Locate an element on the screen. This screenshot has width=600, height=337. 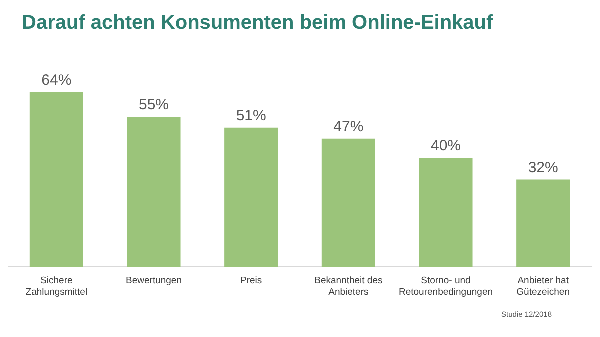
x-tick-label: Bekanntheit des Anbieters is located at coordinates (348, 287).